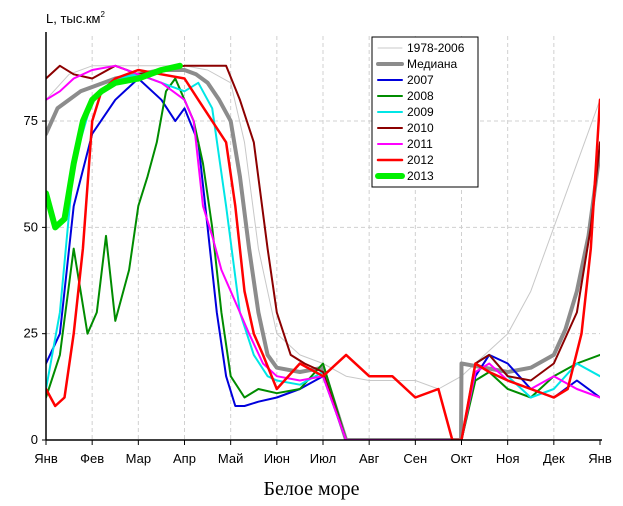  I want to click on x-tick-label: Июн, so click(277, 458).